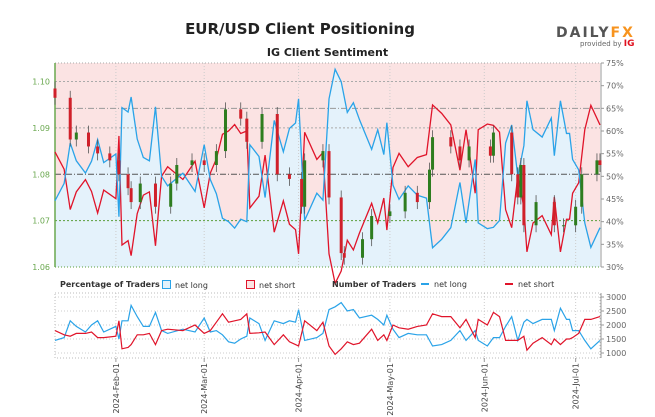  What do you see at coordinates (529, 284) in the screenshot?
I see `legend-num-short: net short` at bounding box center [529, 284].